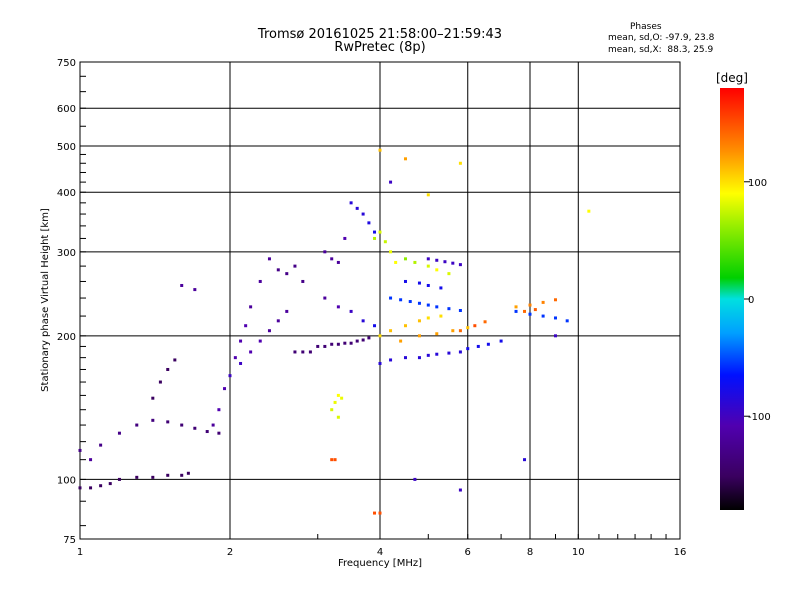  I want to click on x-tick-label: 4, so click(380, 552).